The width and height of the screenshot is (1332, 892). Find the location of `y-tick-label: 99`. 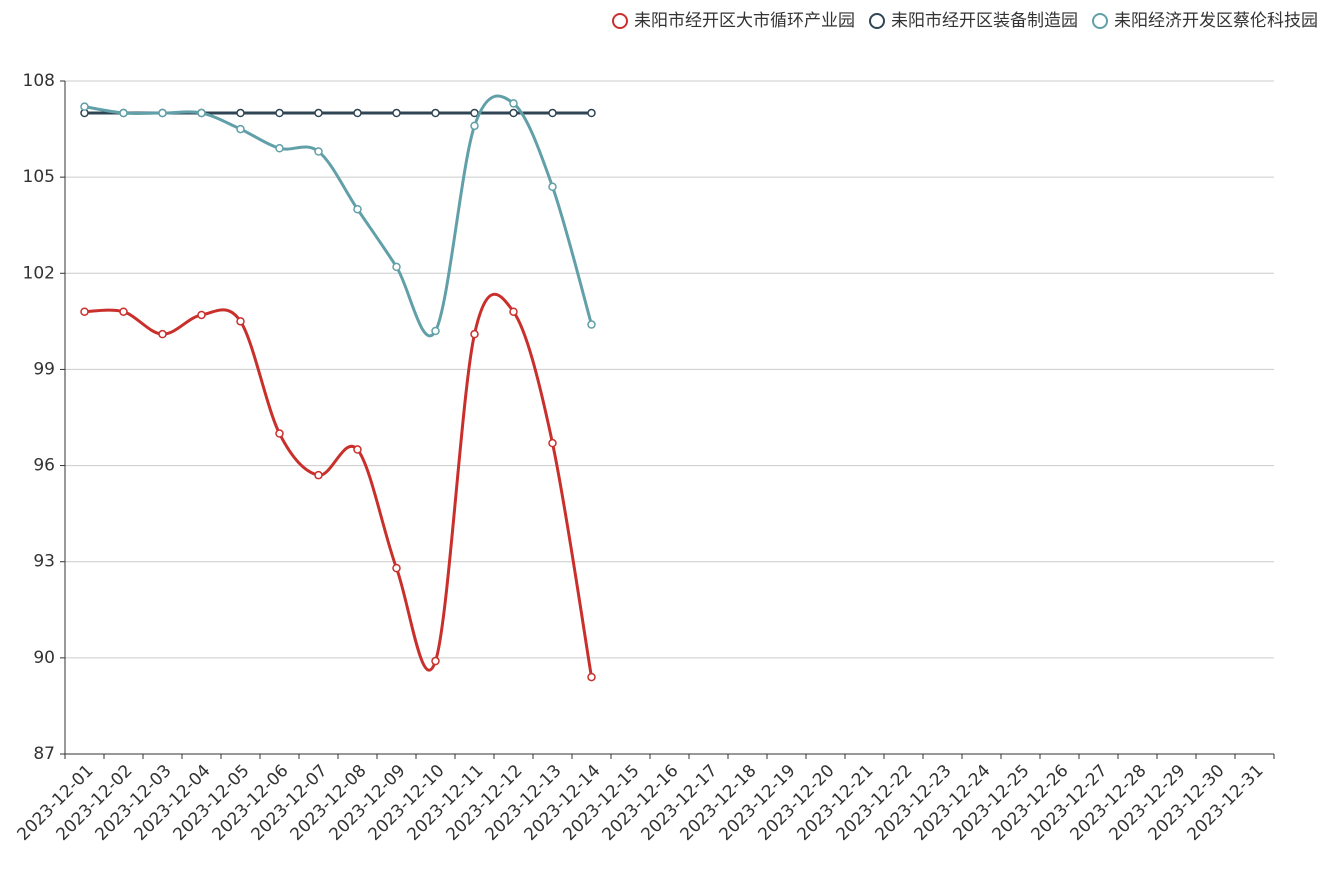

y-tick-label: 99 is located at coordinates (44, 369).